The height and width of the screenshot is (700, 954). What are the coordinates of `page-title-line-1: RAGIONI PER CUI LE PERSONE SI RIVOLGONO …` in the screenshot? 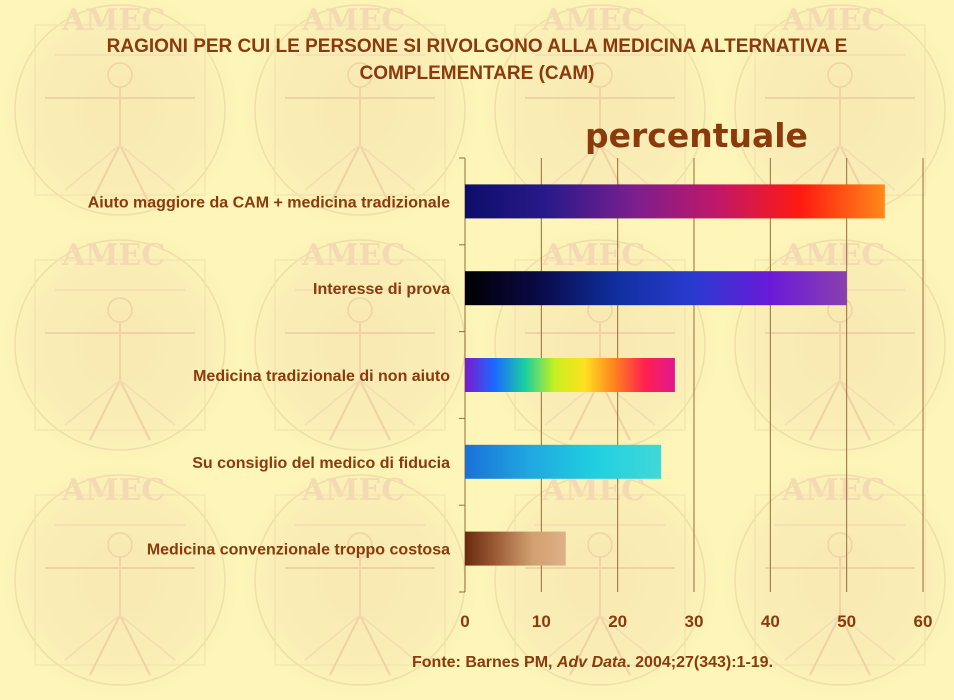 It's located at (477, 46).